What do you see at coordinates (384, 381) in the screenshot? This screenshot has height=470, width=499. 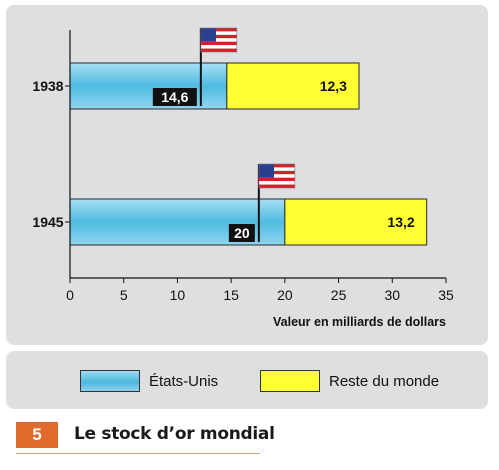 I see `legend-label-rest: Reste du monde` at bounding box center [384, 381].